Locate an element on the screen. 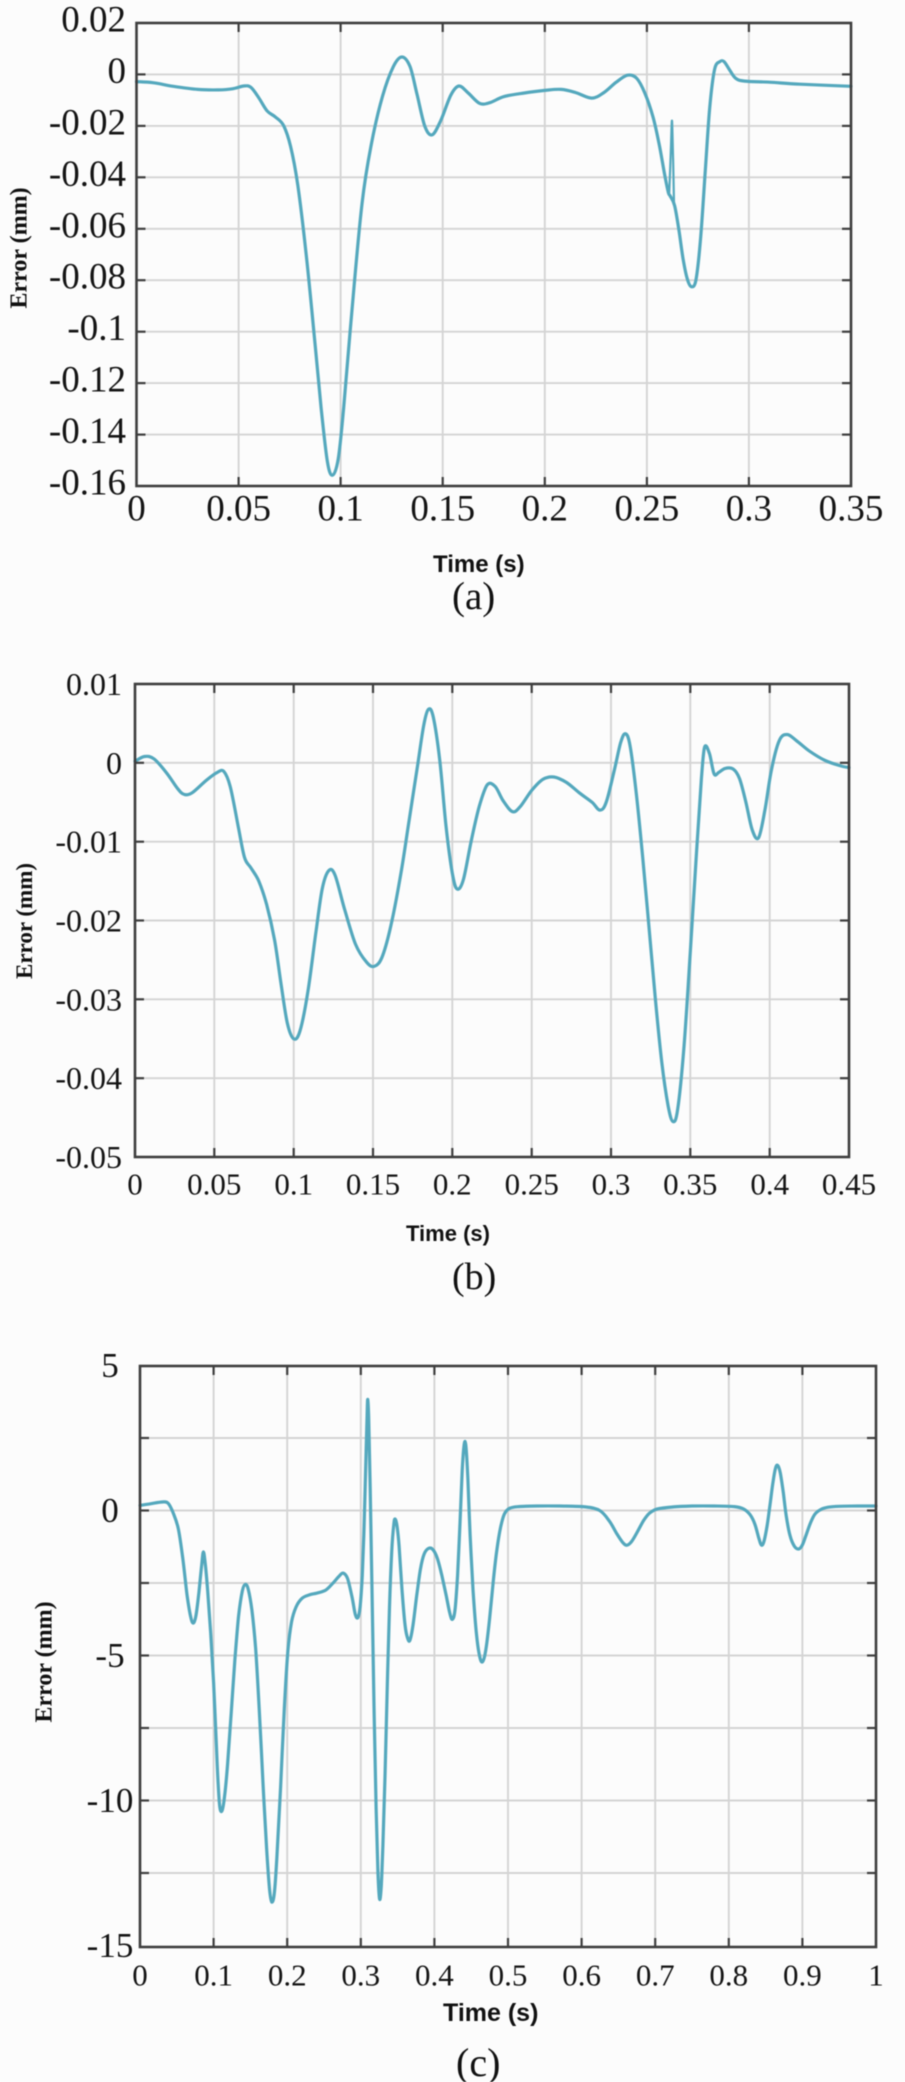 This screenshot has width=905, height=2082. svg-text: -0.06 is located at coordinates (87, 225).